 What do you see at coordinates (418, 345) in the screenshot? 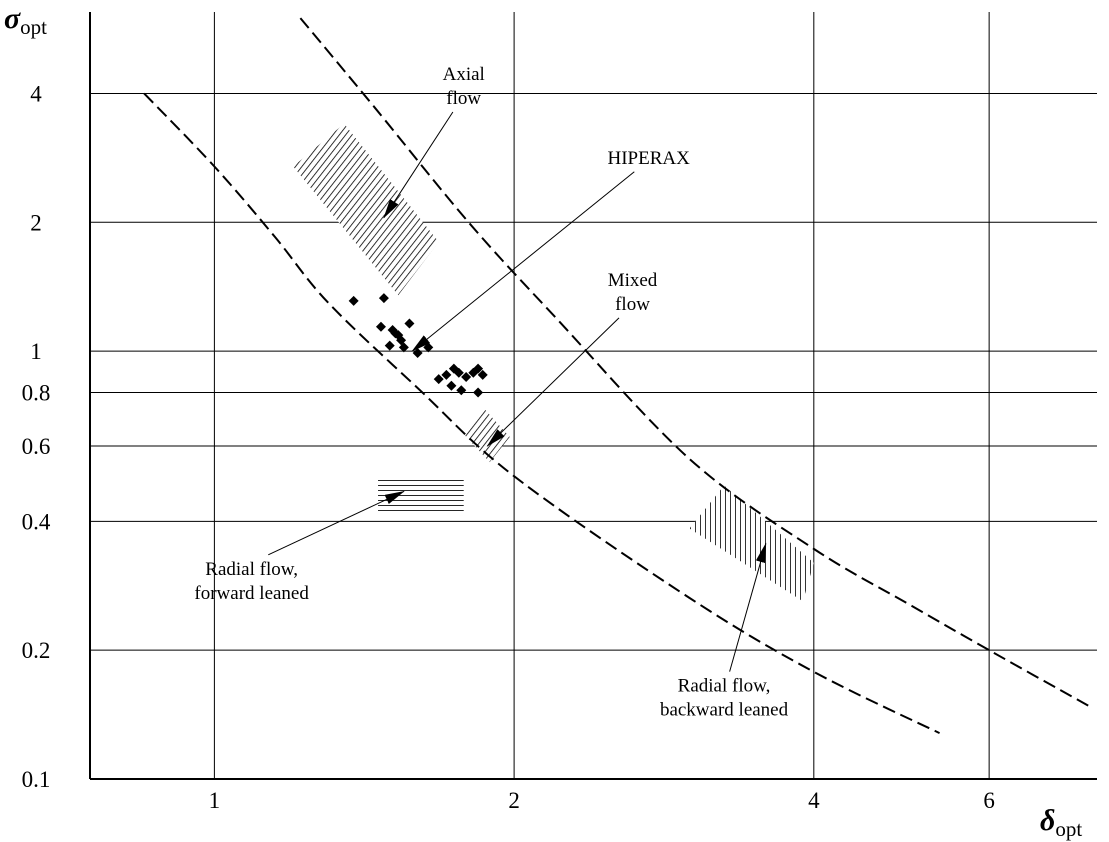
I see `data-points` at bounding box center [418, 345].